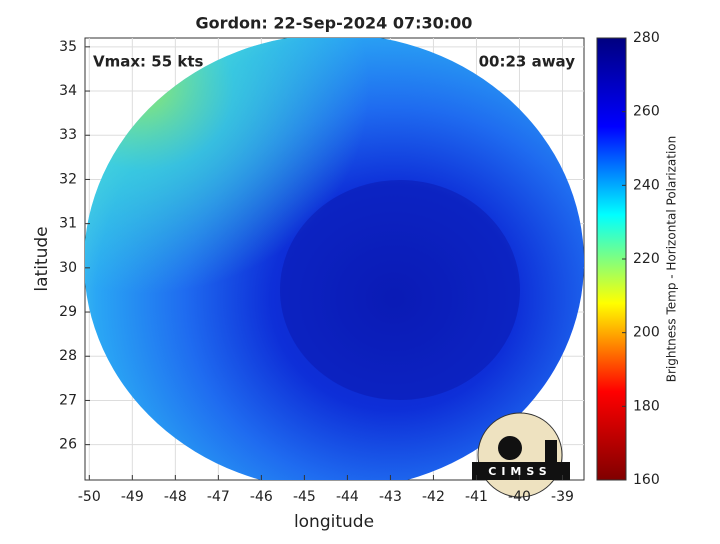  I want to click on annotation: 00:23 away, so click(527, 62).